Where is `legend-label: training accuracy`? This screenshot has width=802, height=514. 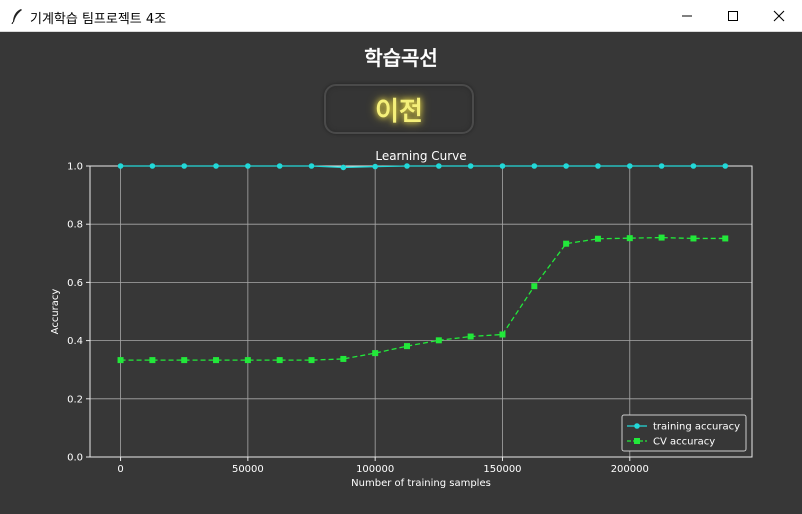
legend-label: training accuracy is located at coordinates (696, 427).